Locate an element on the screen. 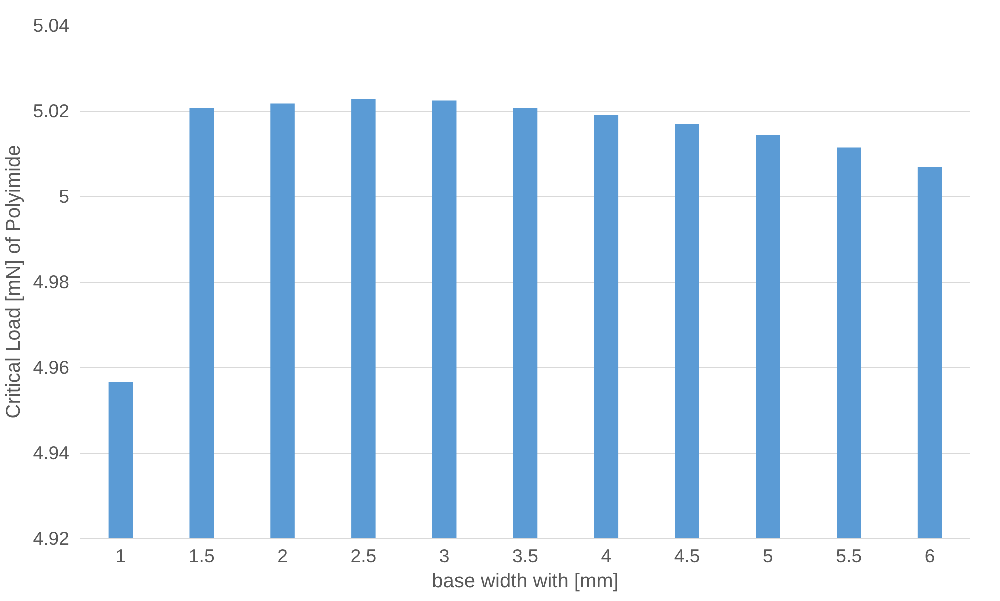 The image size is (1000, 601). y-tick-label: 4.94 is located at coordinates (51, 453).